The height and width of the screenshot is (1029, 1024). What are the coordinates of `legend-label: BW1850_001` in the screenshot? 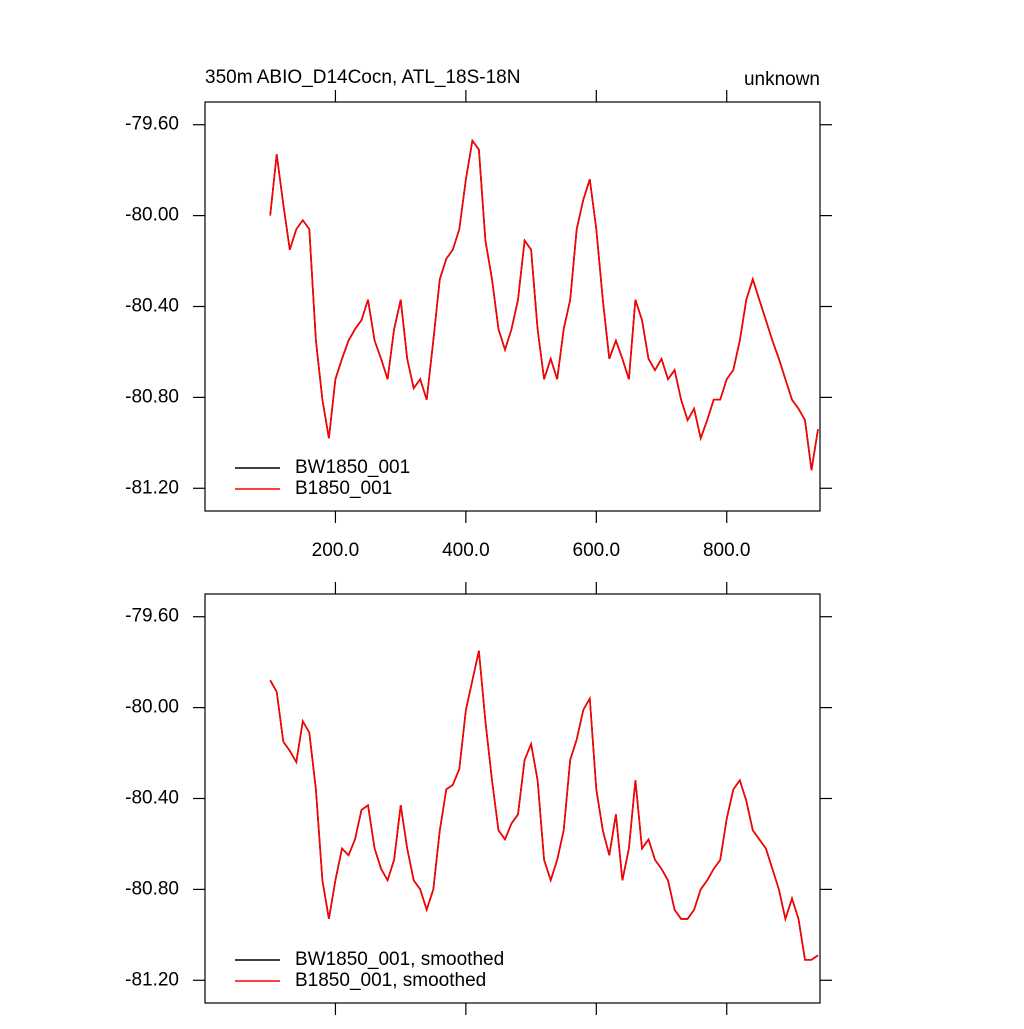 It's located at (352, 467).